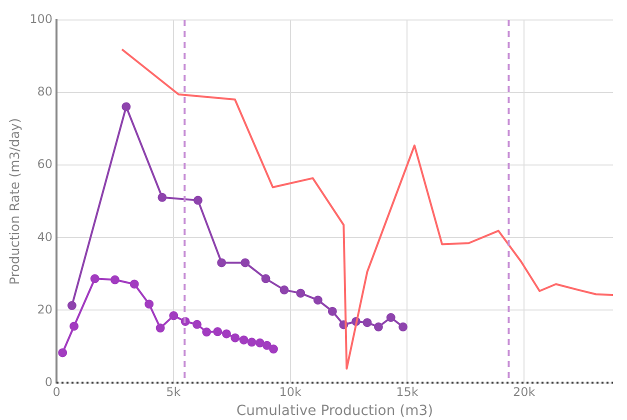  What do you see at coordinates (524, 392) in the screenshot?
I see `x-tick-label: 20k` at bounding box center [524, 392].